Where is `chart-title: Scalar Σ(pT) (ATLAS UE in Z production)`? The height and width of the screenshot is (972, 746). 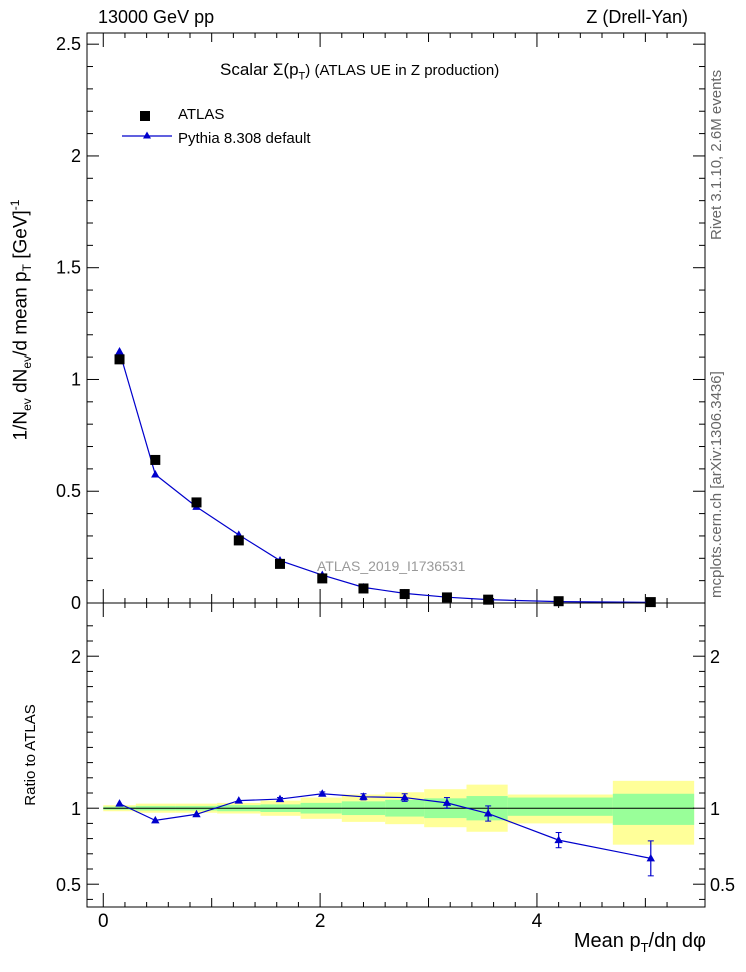
chart-title: Scalar Σ(pT) (ATLAS UE in Z production) is located at coordinates (360, 71).